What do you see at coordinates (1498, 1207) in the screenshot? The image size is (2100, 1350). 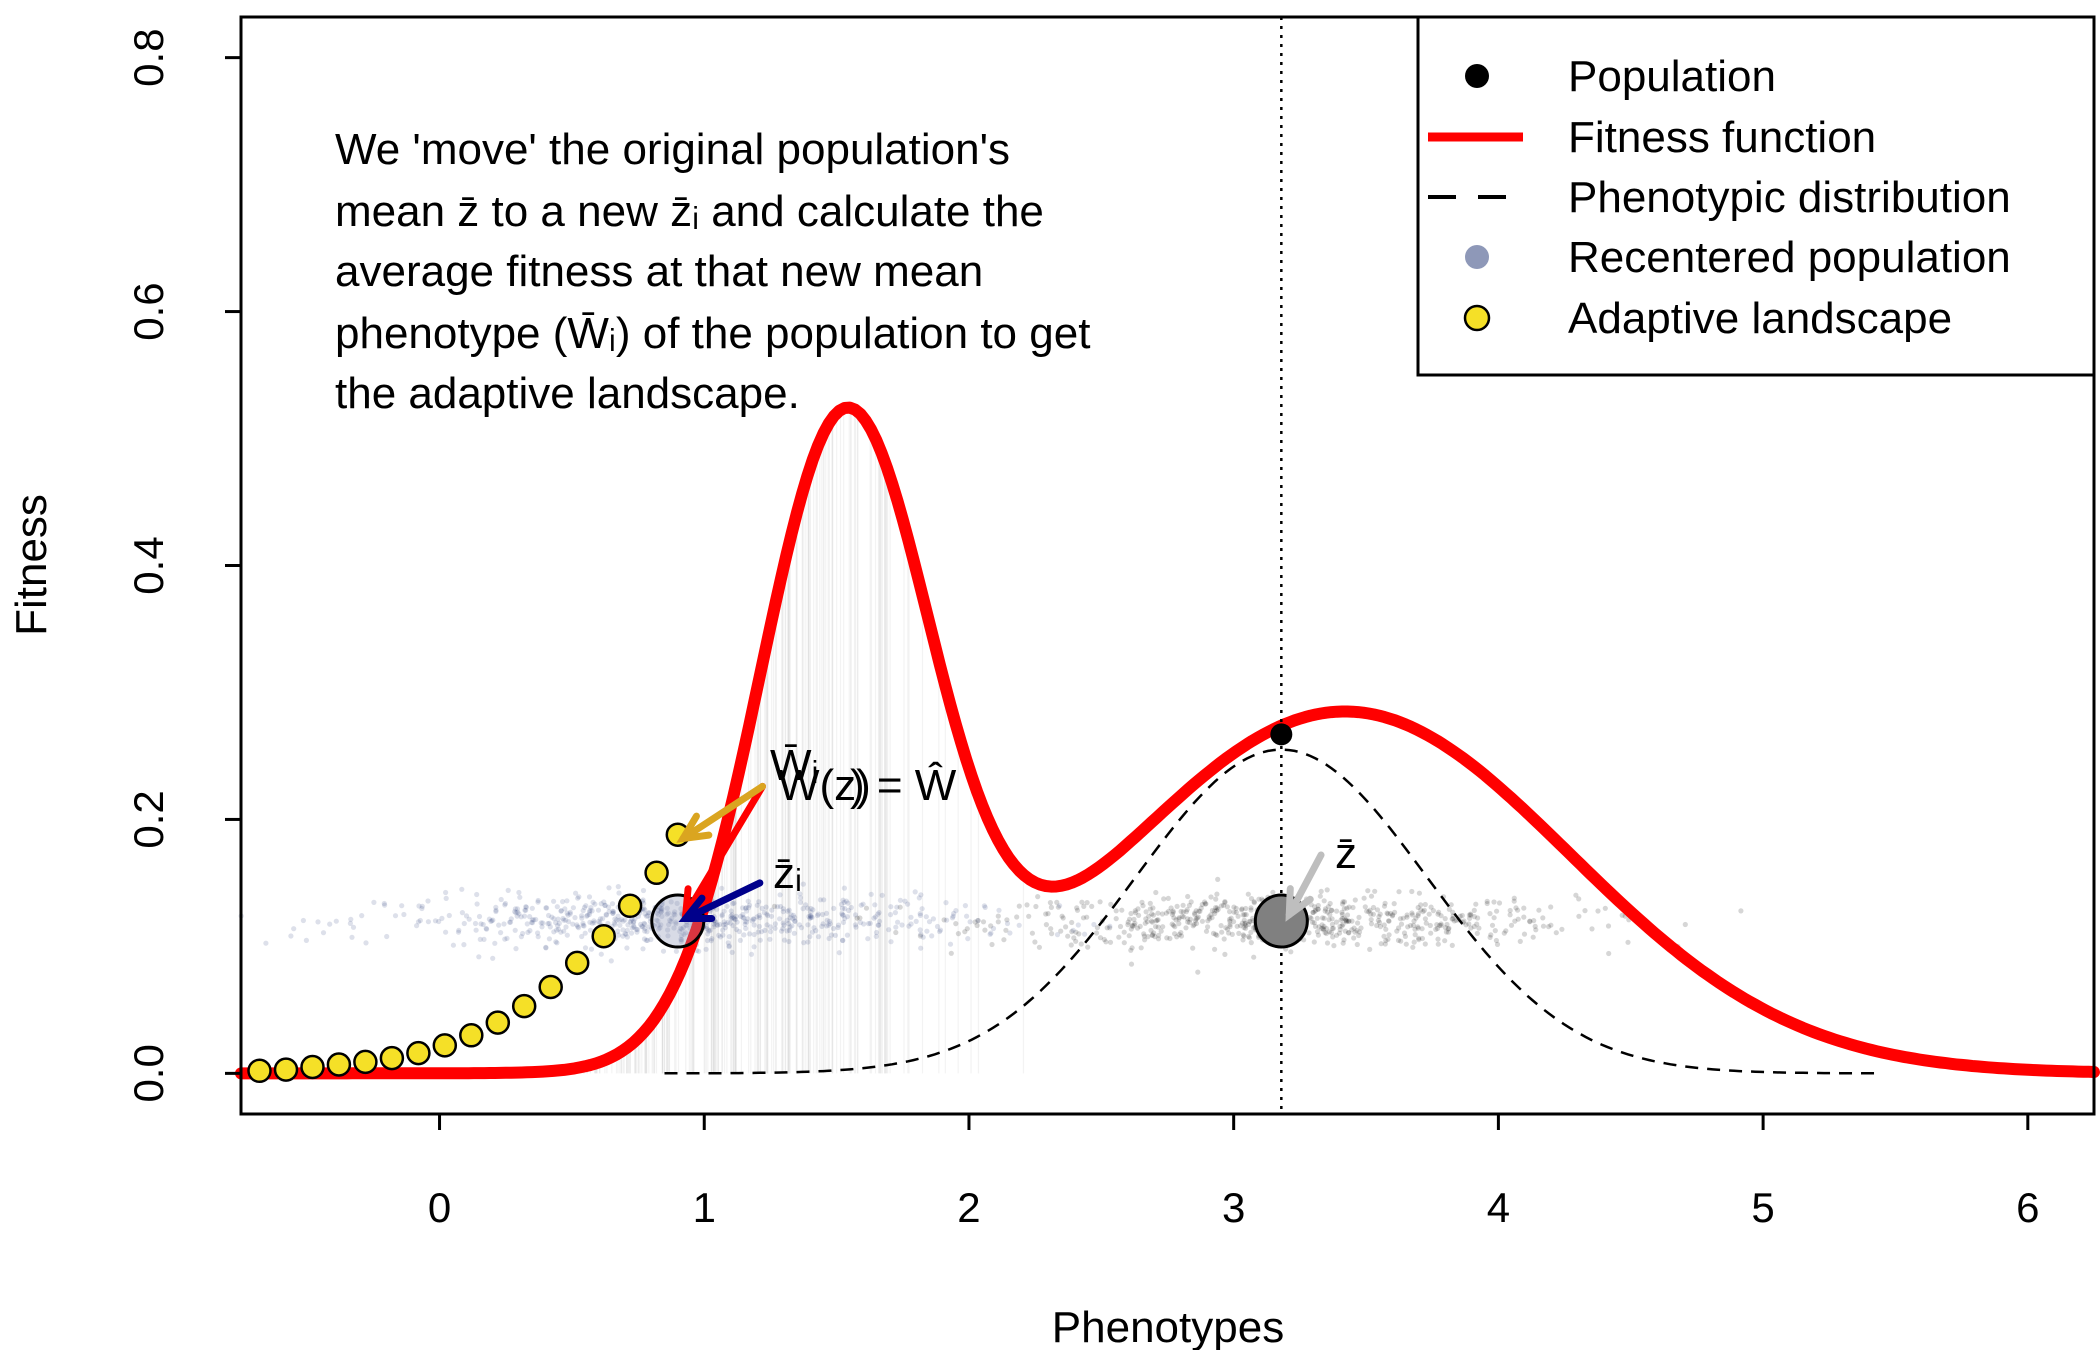 I see `x-tick-label: 4` at bounding box center [1498, 1207].